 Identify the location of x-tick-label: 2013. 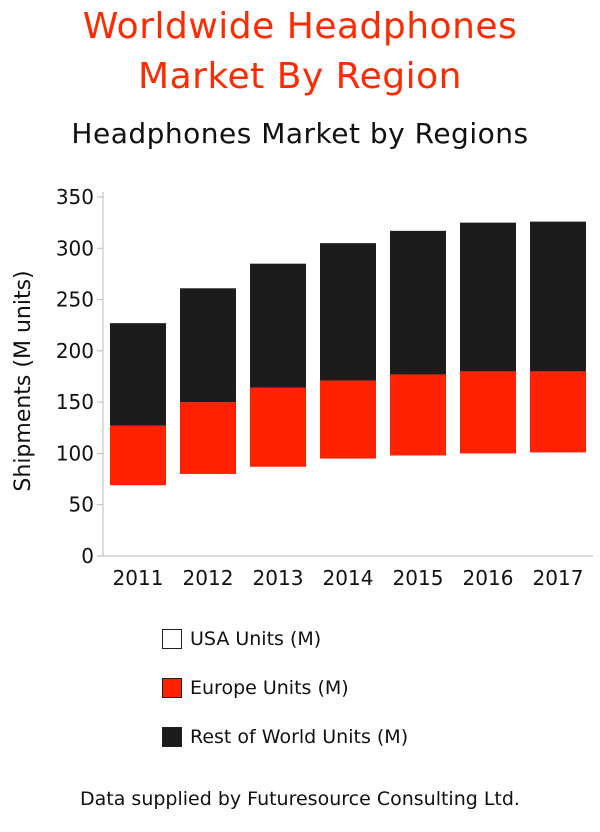
(278, 578).